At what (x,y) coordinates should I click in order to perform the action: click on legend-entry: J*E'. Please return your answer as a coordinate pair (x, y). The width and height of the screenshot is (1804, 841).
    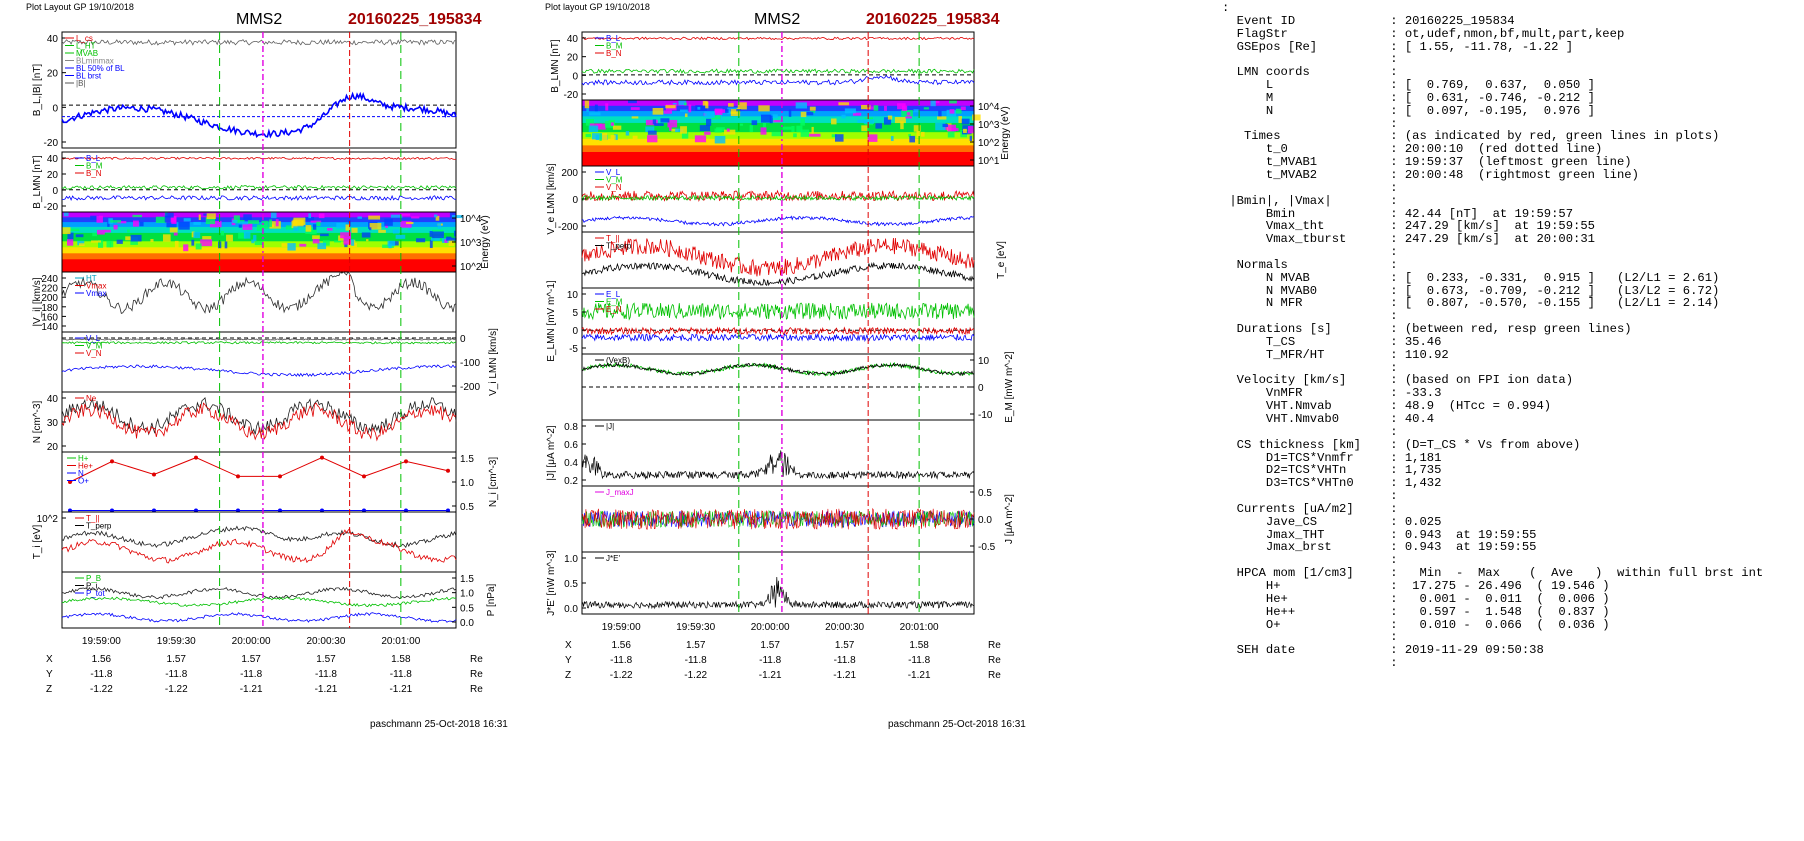
    Looking at the image, I should click on (613, 558).